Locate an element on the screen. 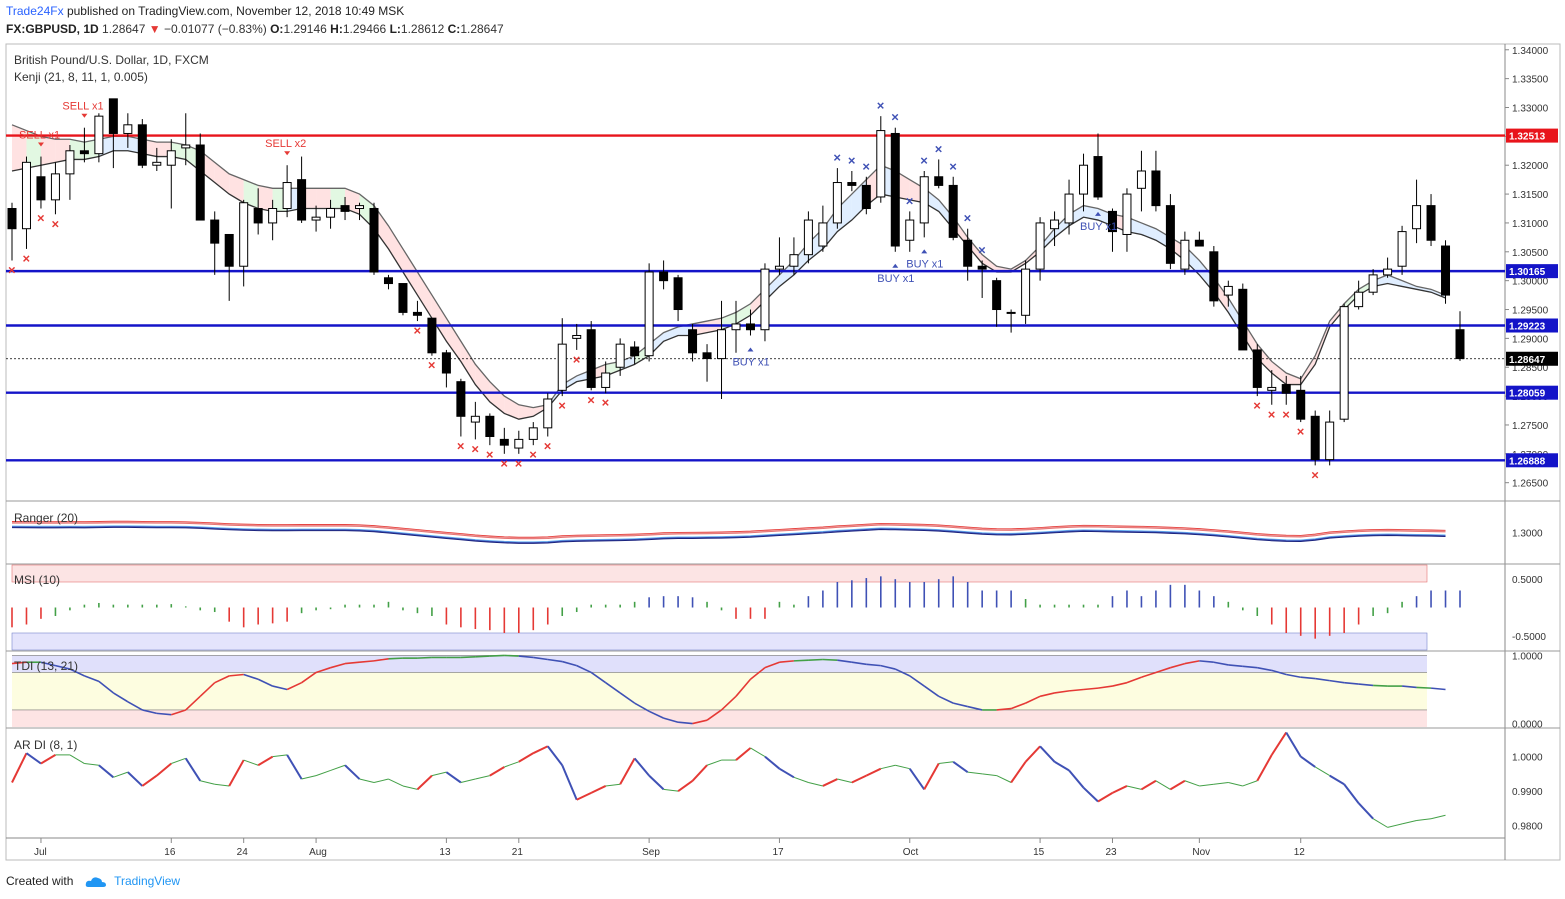  y-tick-label: 1.0000 is located at coordinates (1527, 656).